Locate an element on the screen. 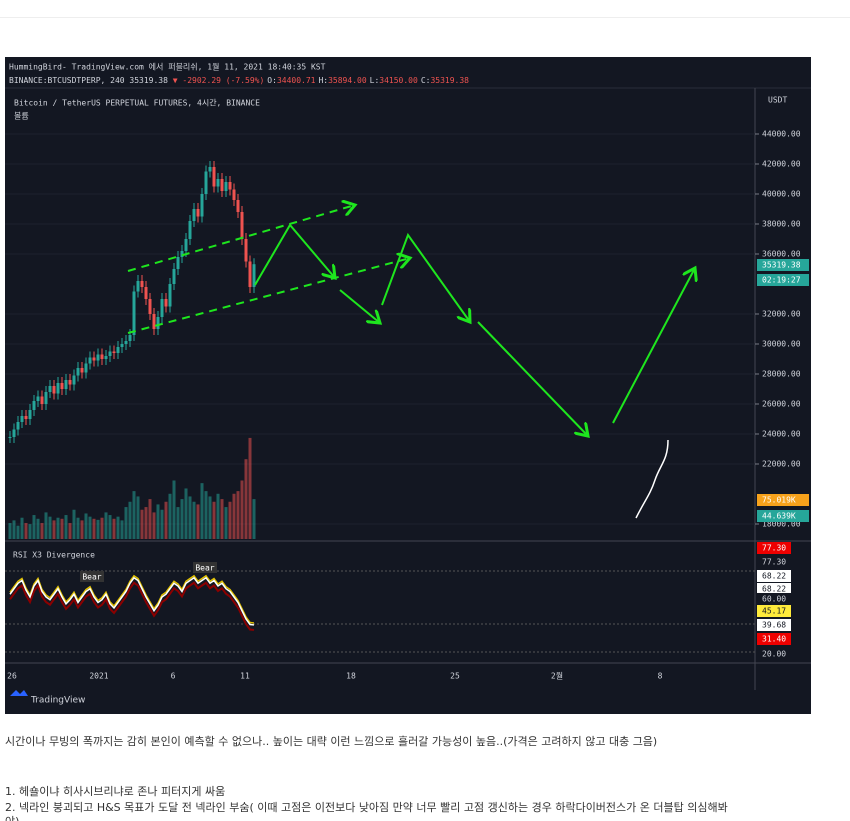 The image size is (850, 821). channel-line is located at coordinates (268, 296).